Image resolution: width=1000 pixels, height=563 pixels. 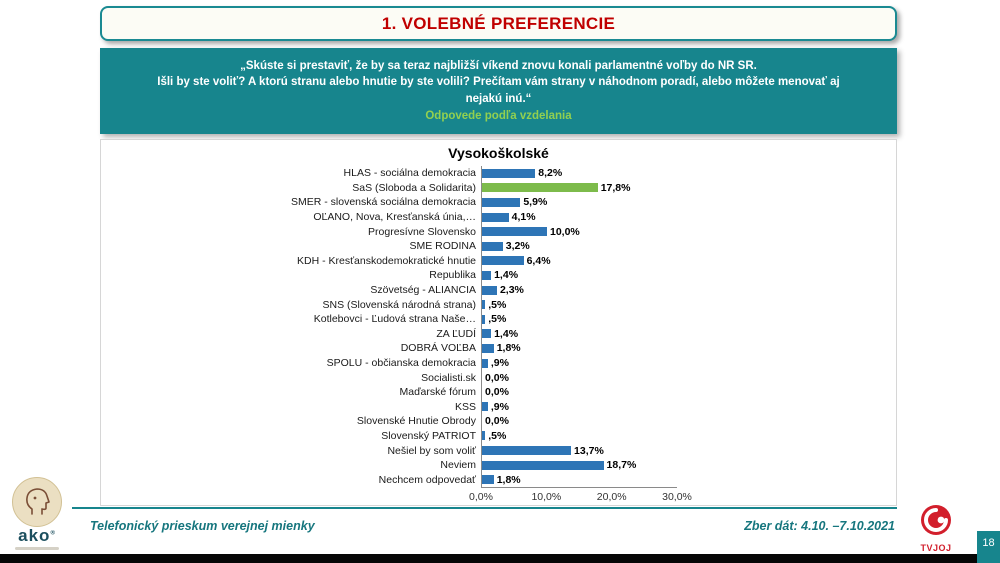 I want to click on category-label: SNS (Slovenská národná strana), so click(x=399, y=304).